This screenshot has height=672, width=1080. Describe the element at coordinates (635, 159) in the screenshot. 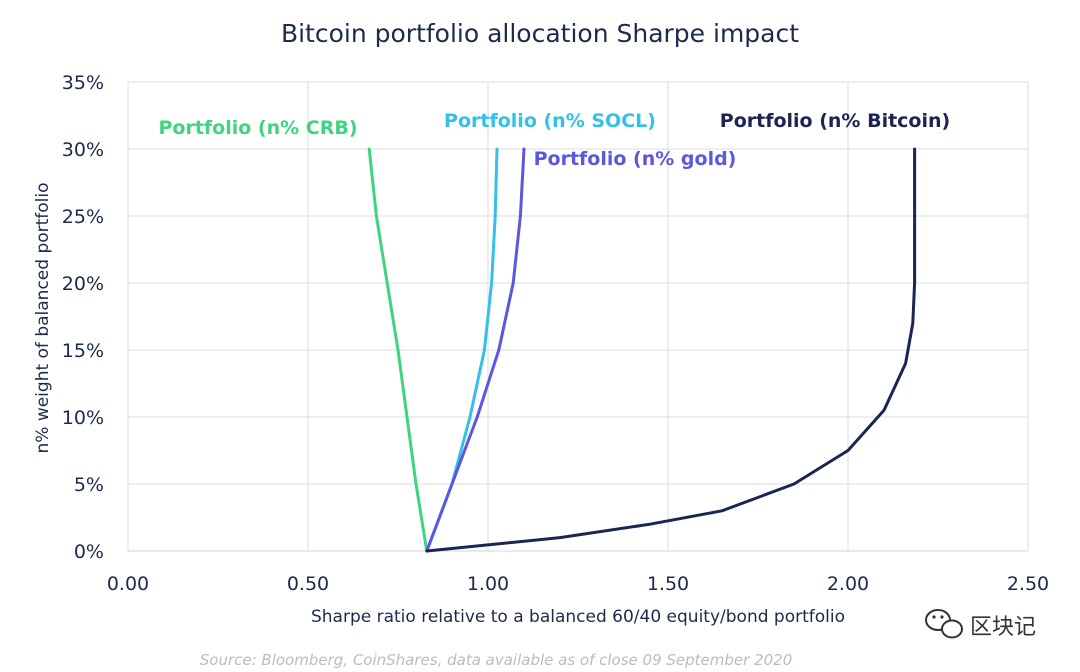

I see `series-label-2: Portfolio (n% gold)` at that location.